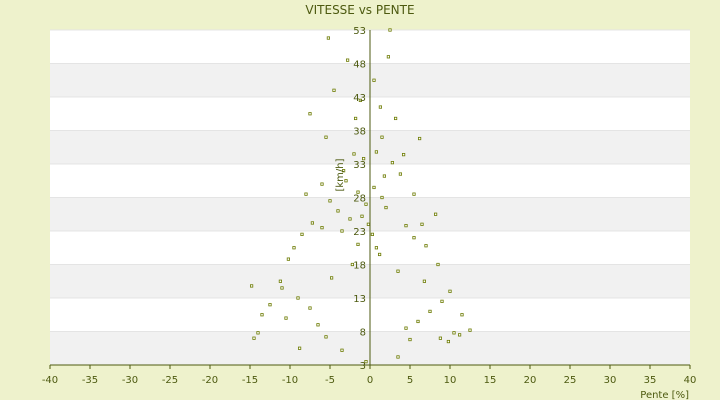 The height and width of the screenshot is (400, 720). I want to click on x-tick-label: -35, so click(90, 380).